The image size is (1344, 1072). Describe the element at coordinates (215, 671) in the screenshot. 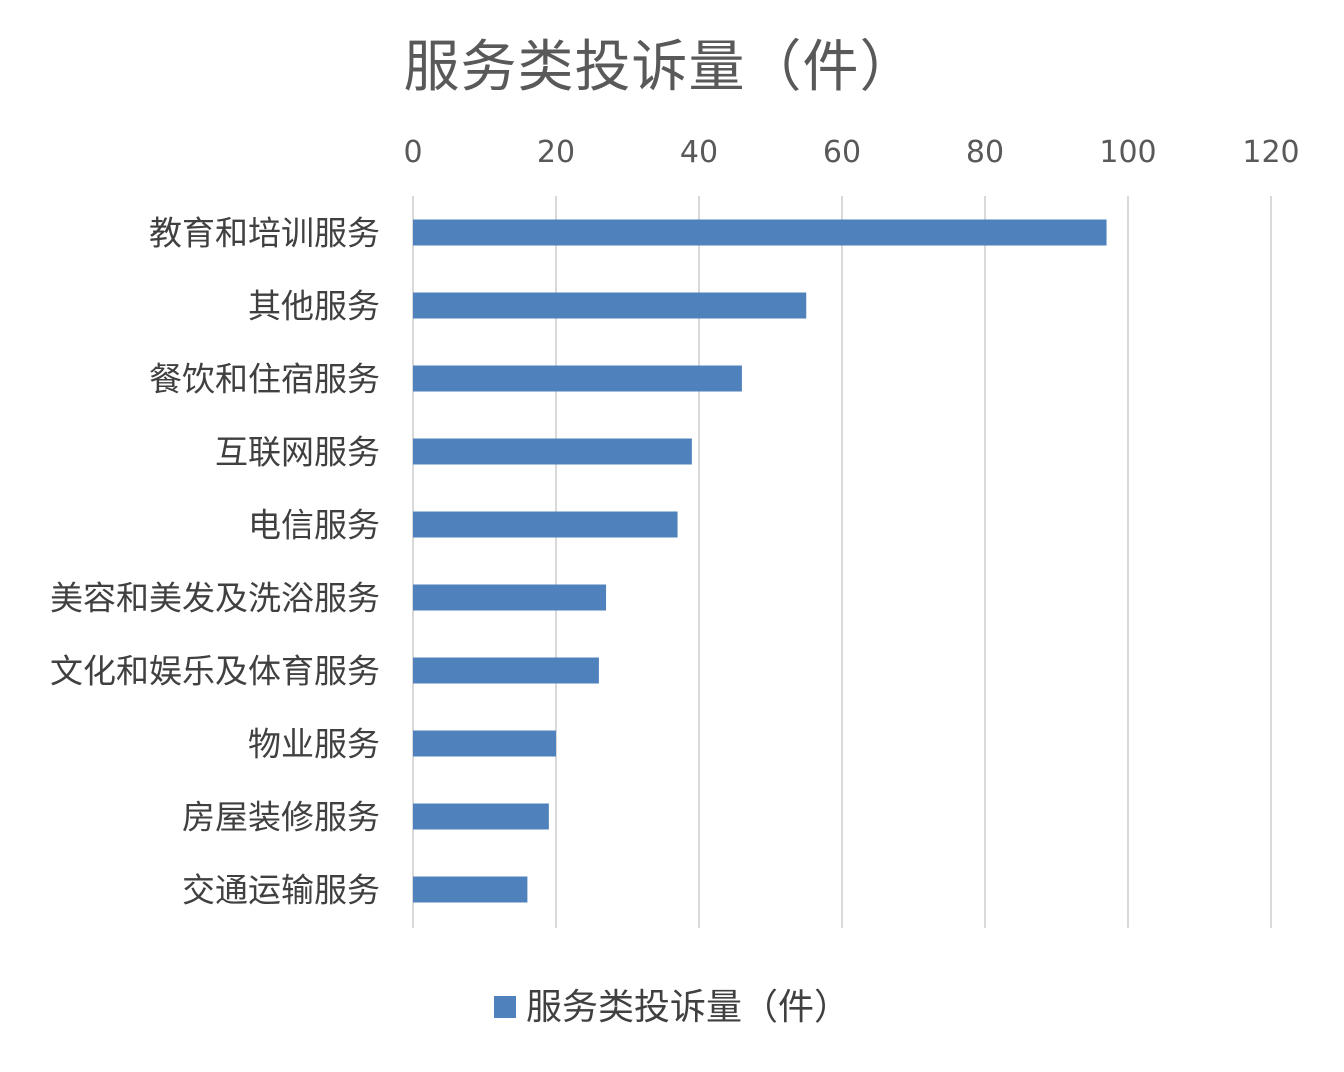

I see `category-label: 文化和娱乐及体育服务` at that location.